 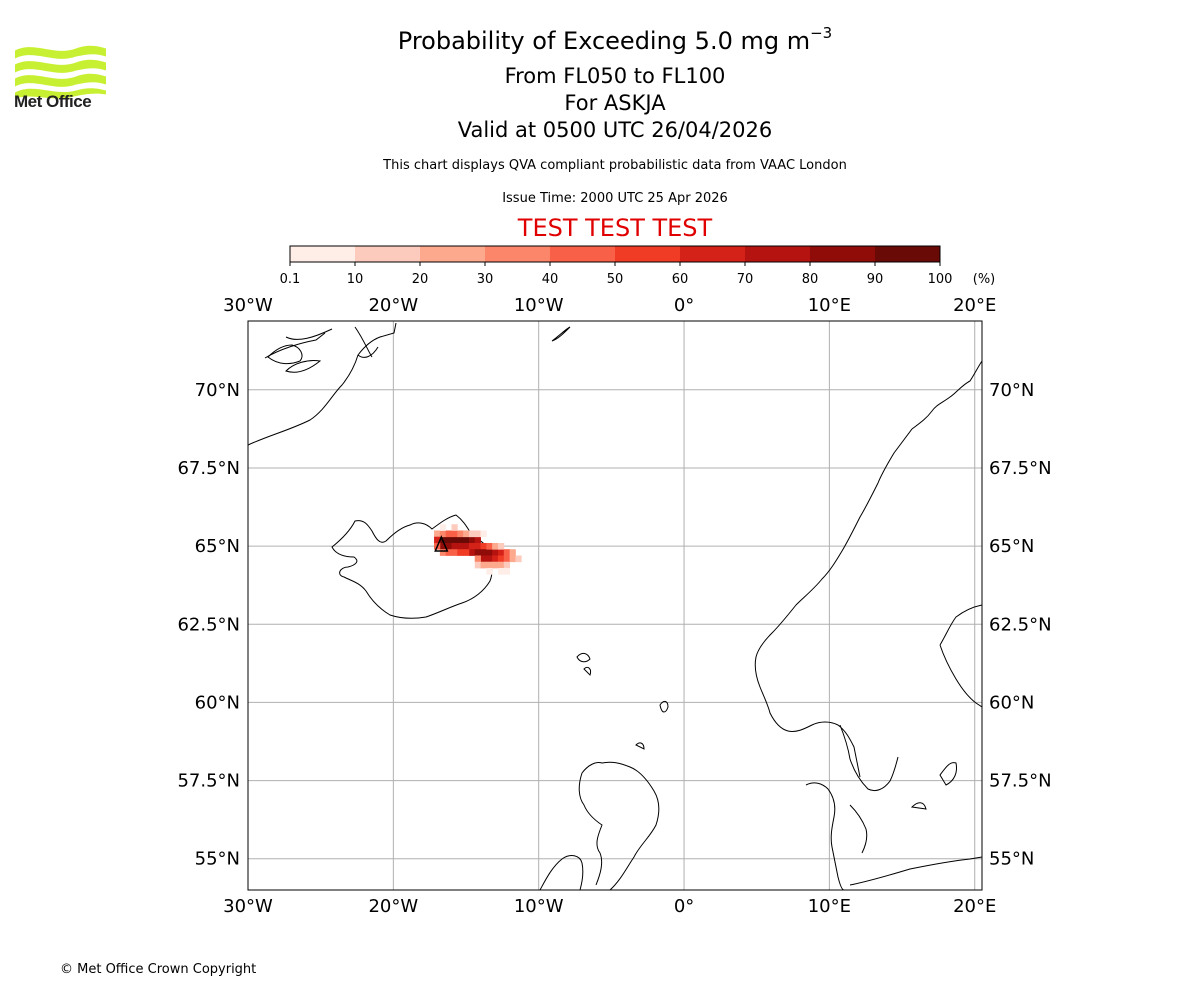 I want to click on probability-heatmap, so click(x=478, y=549).